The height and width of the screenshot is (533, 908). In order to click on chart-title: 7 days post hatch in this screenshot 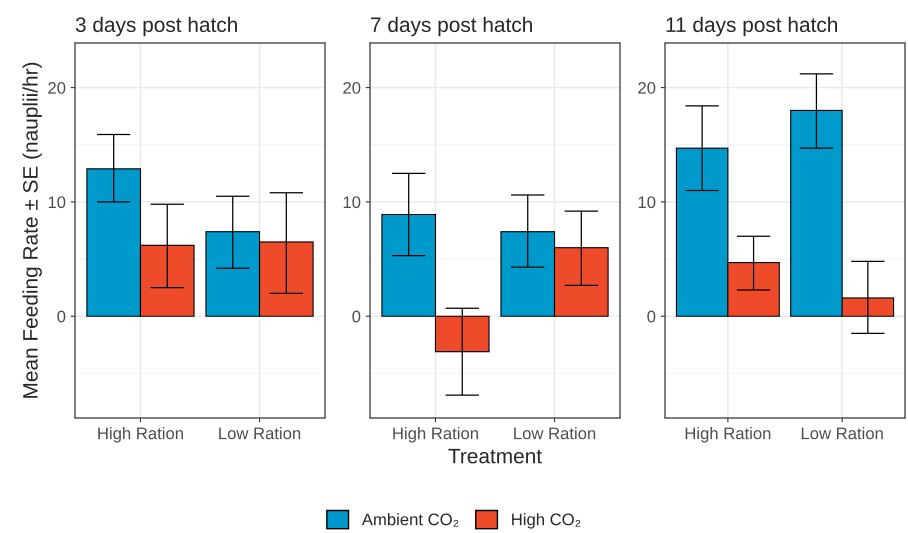, I will do `click(451, 26)`.